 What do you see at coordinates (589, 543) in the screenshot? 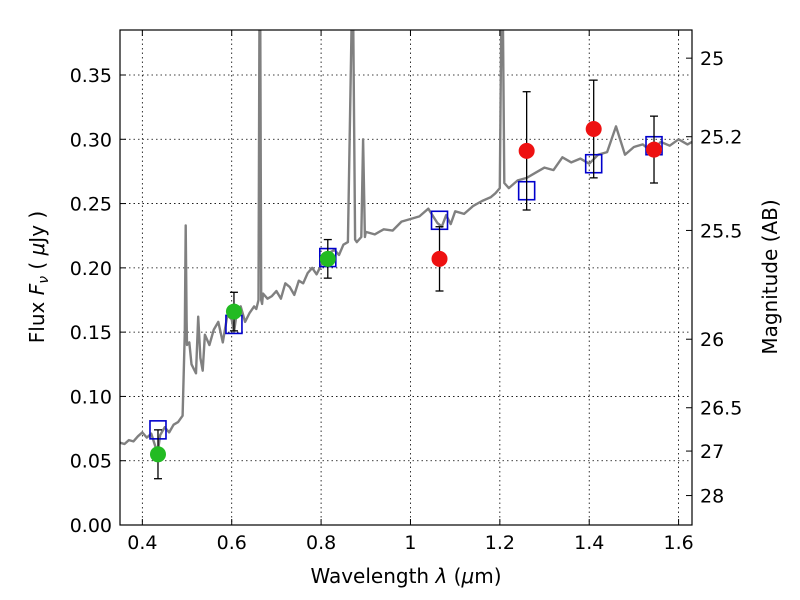
I see `x-tick-label: 1.4` at bounding box center [589, 543].